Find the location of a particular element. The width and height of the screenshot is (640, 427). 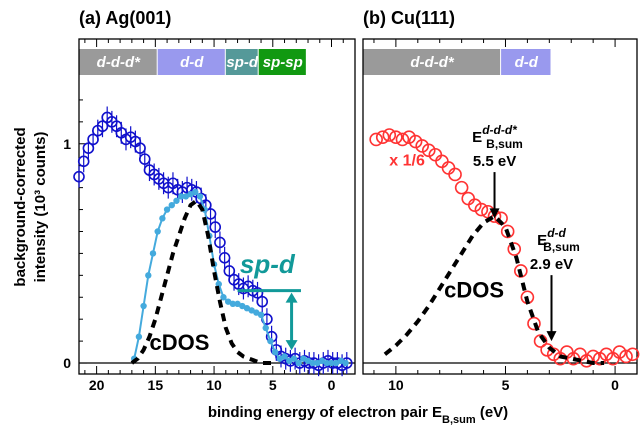

x-axis-label-sub: B,sum is located at coordinates (459, 420).